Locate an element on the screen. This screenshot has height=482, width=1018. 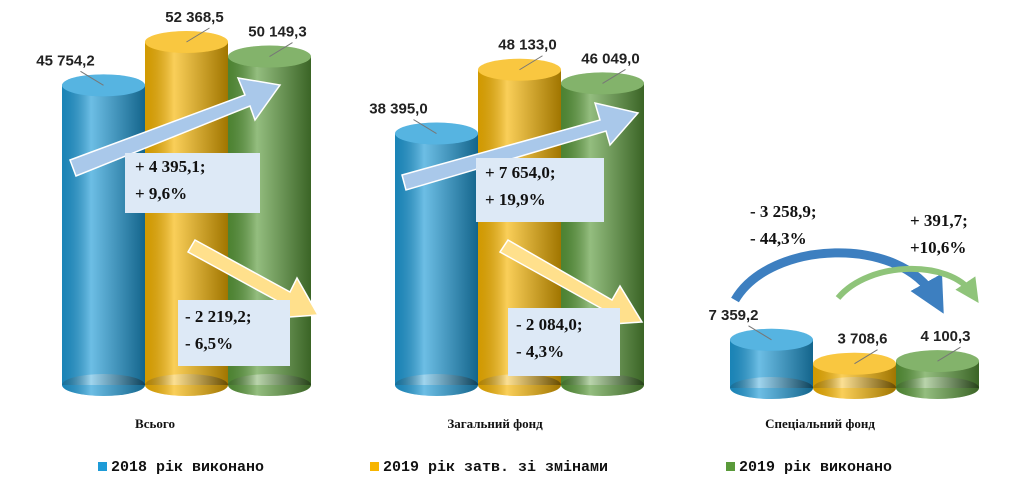
cylinder-body-shade is located at coordinates (103, 235).